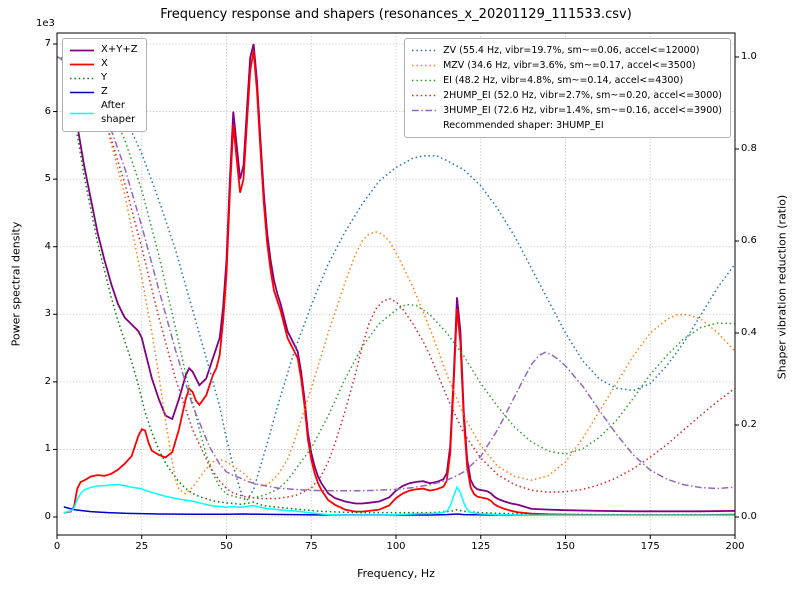 This screenshot has height=600, width=800. Describe the element at coordinates (47, 449) in the screenshot. I see `y-left-tick-label: 1` at that location.